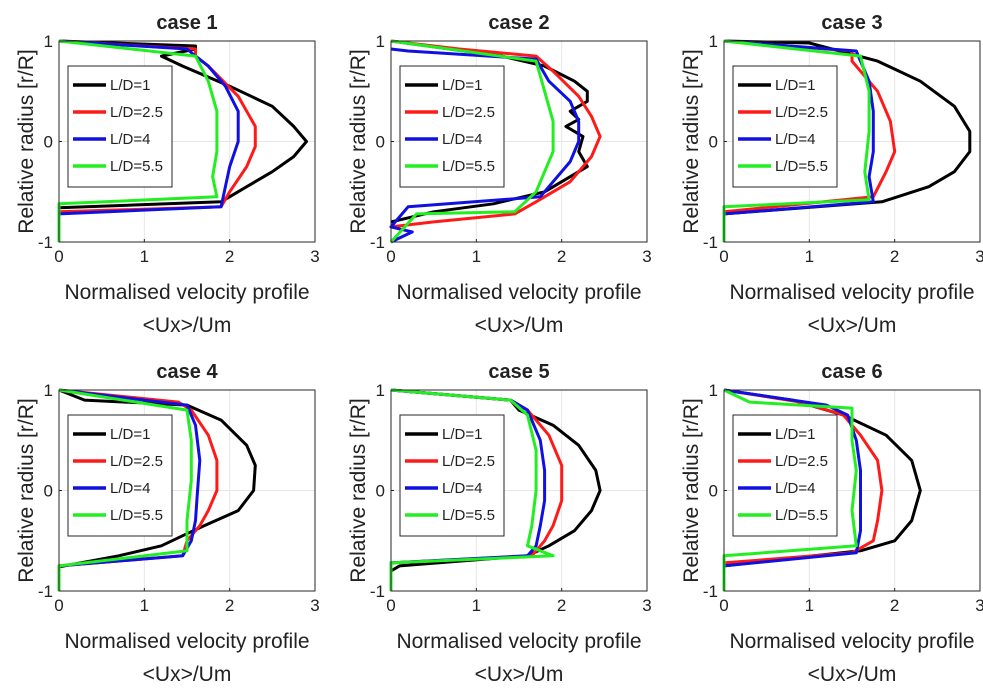 The width and height of the screenshot is (983, 691). Describe the element at coordinates (518, 372) in the screenshot. I see `chart-title: case 5` at that location.